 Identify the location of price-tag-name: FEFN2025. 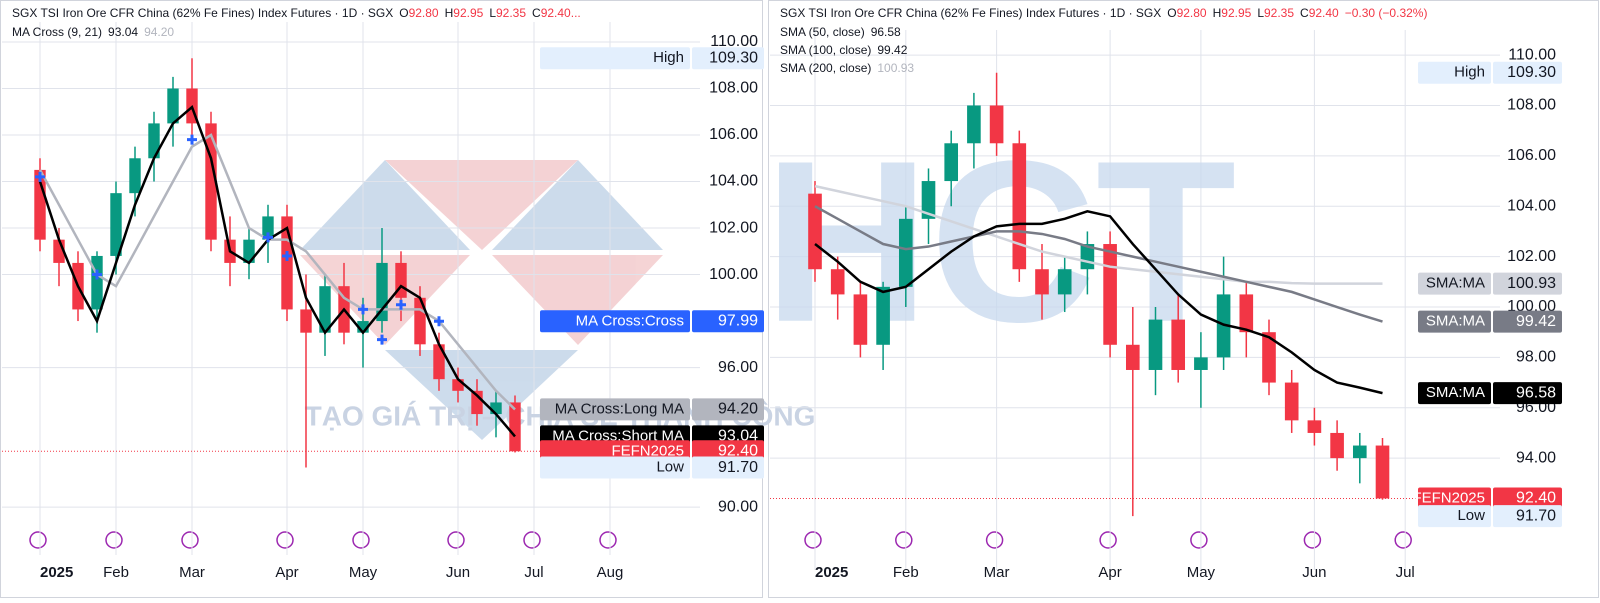
(647, 450).